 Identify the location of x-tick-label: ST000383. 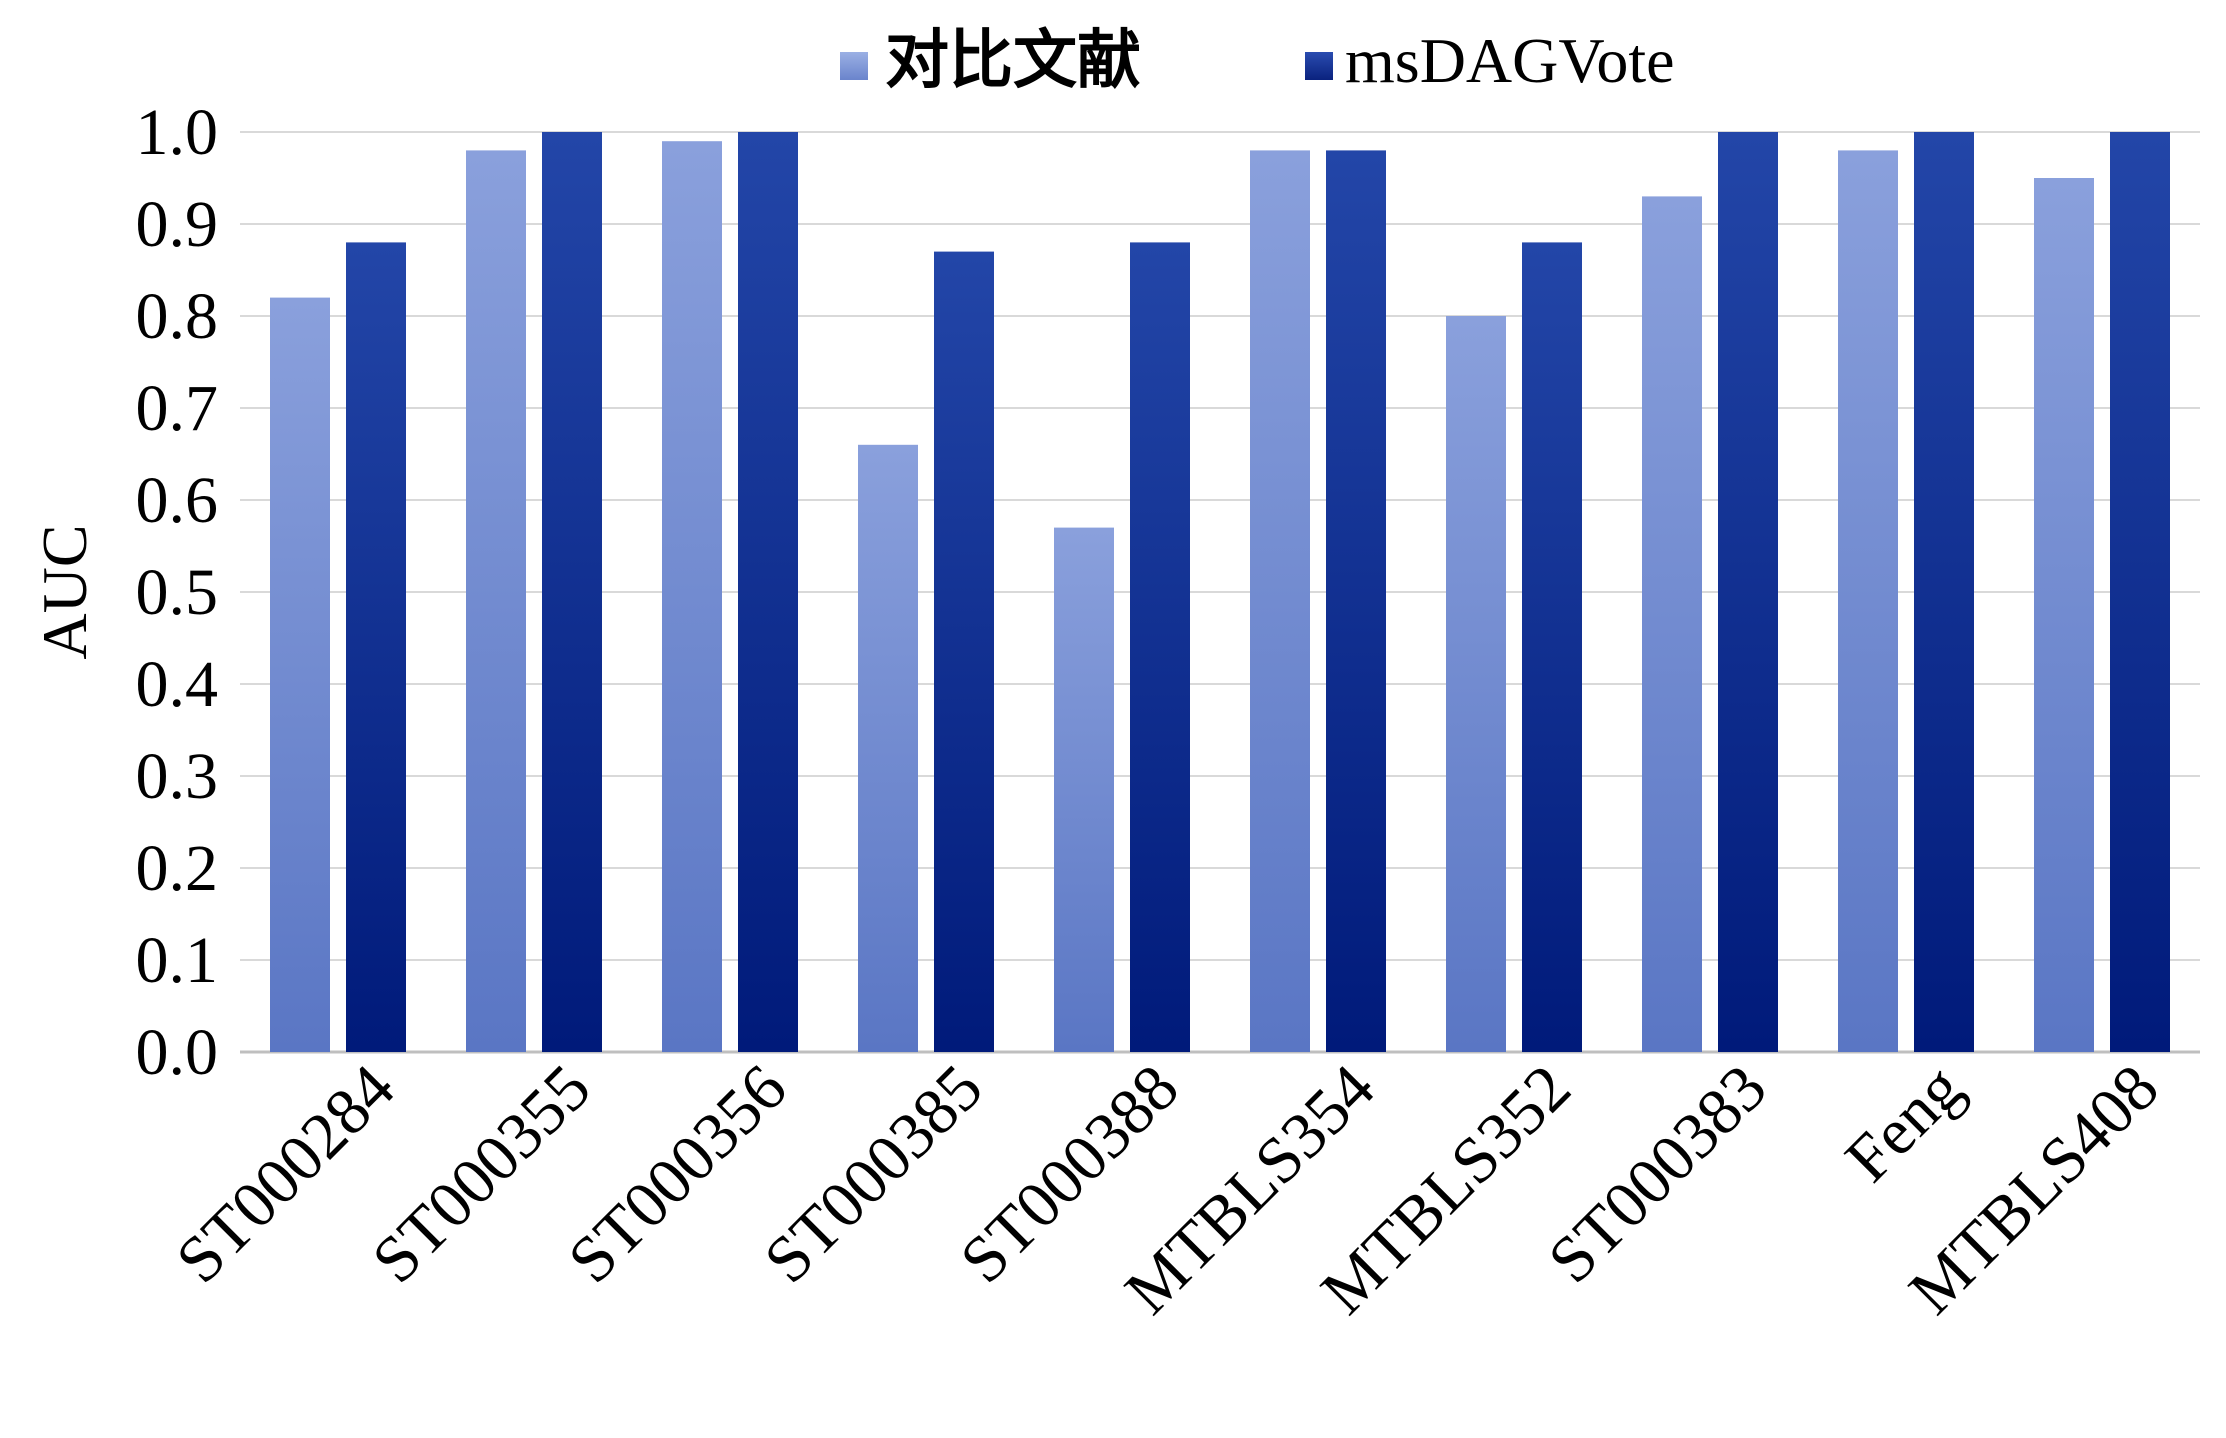
(1658, 1174).